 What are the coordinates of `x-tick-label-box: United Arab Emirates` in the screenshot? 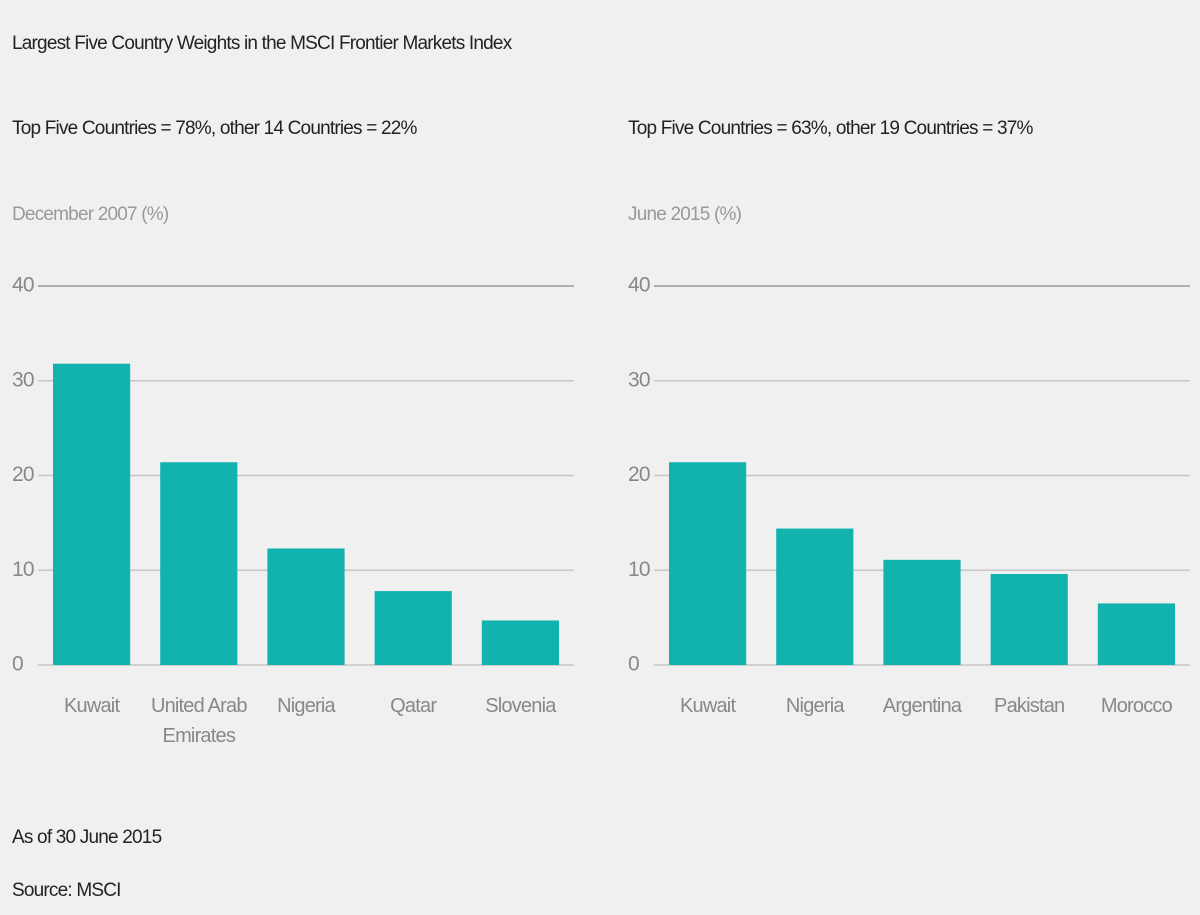 It's located at (199, 721).